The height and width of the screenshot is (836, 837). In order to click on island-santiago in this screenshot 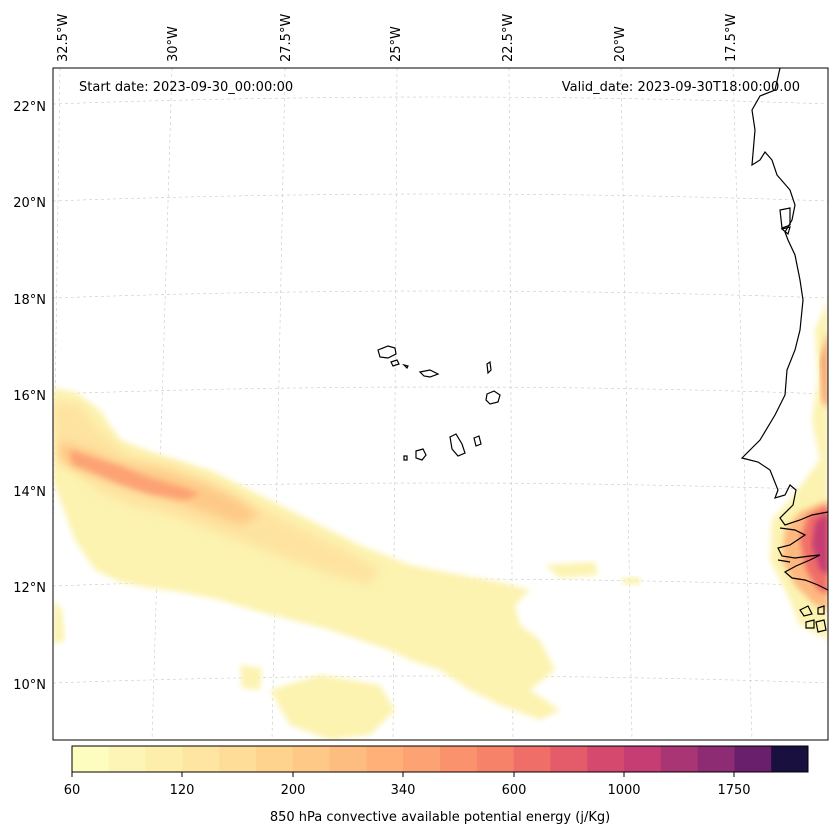, I will do `click(457, 445)`.